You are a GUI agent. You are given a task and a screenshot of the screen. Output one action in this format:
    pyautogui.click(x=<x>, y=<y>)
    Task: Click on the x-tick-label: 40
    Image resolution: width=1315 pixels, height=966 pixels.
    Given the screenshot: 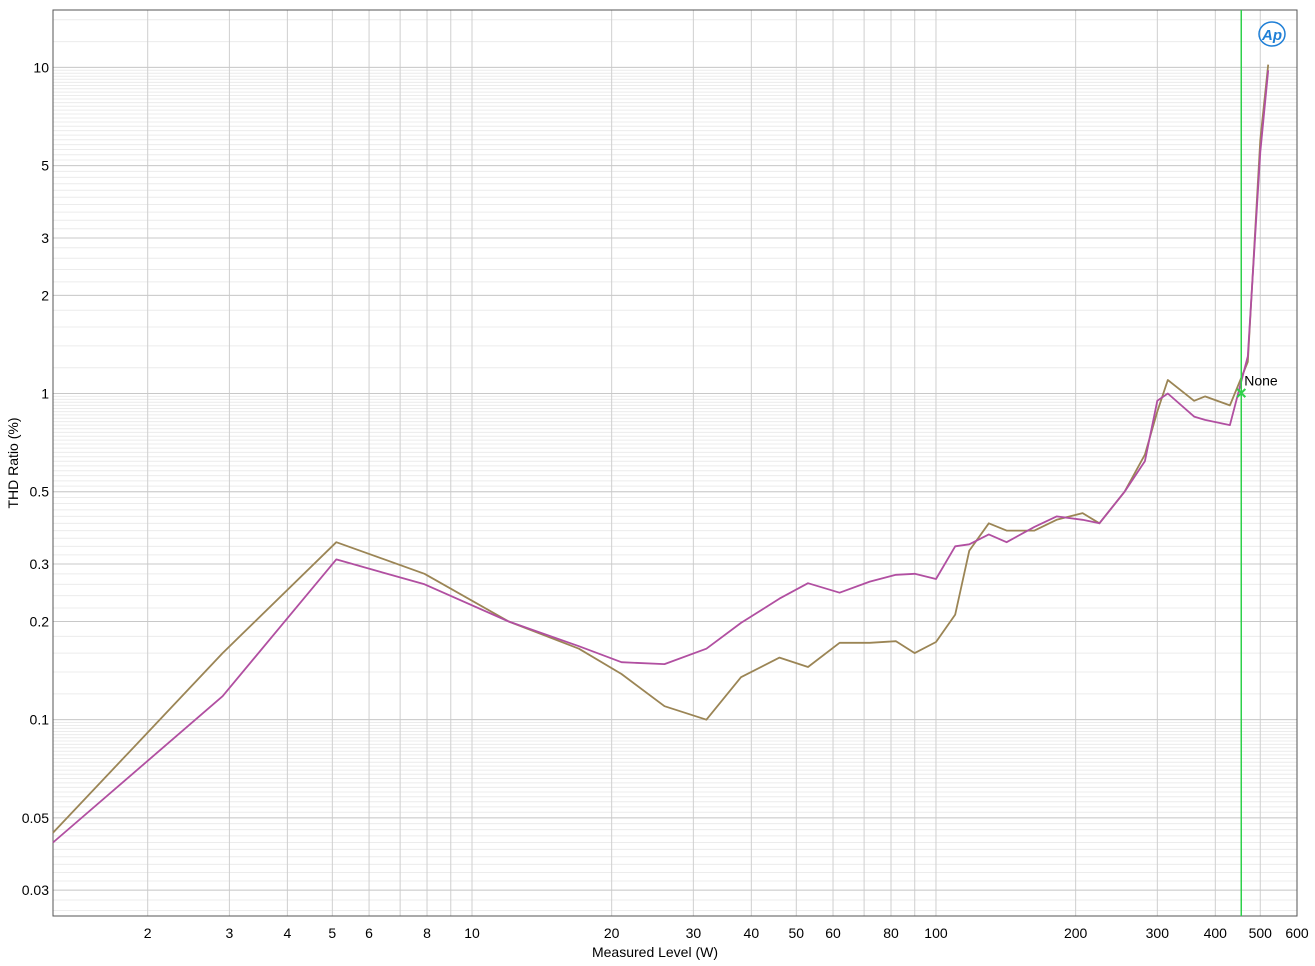 What is the action you would take?
    pyautogui.click(x=752, y=933)
    